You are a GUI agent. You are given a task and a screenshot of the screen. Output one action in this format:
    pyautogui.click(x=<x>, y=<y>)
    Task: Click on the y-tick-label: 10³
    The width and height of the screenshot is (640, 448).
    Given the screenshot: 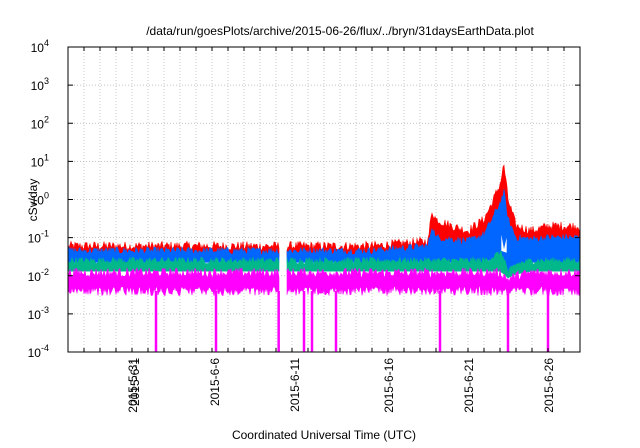 What is the action you would take?
    pyautogui.click(x=40, y=84)
    